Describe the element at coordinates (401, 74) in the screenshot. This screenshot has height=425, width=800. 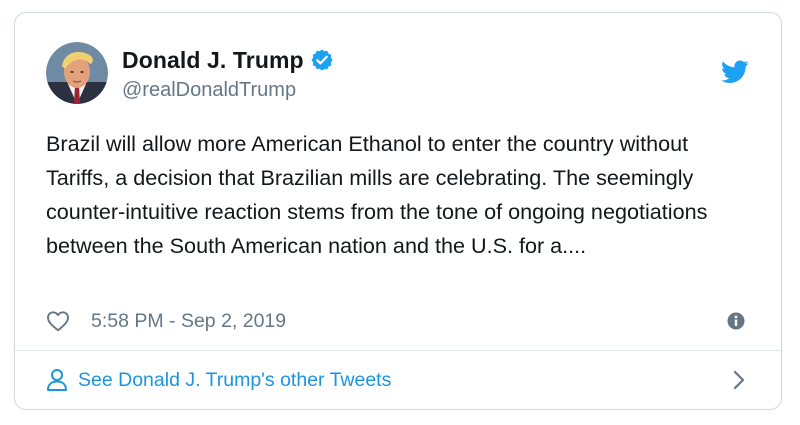
I see `tweet-header: Donald J. Trump @realDonaldTrump` at that location.